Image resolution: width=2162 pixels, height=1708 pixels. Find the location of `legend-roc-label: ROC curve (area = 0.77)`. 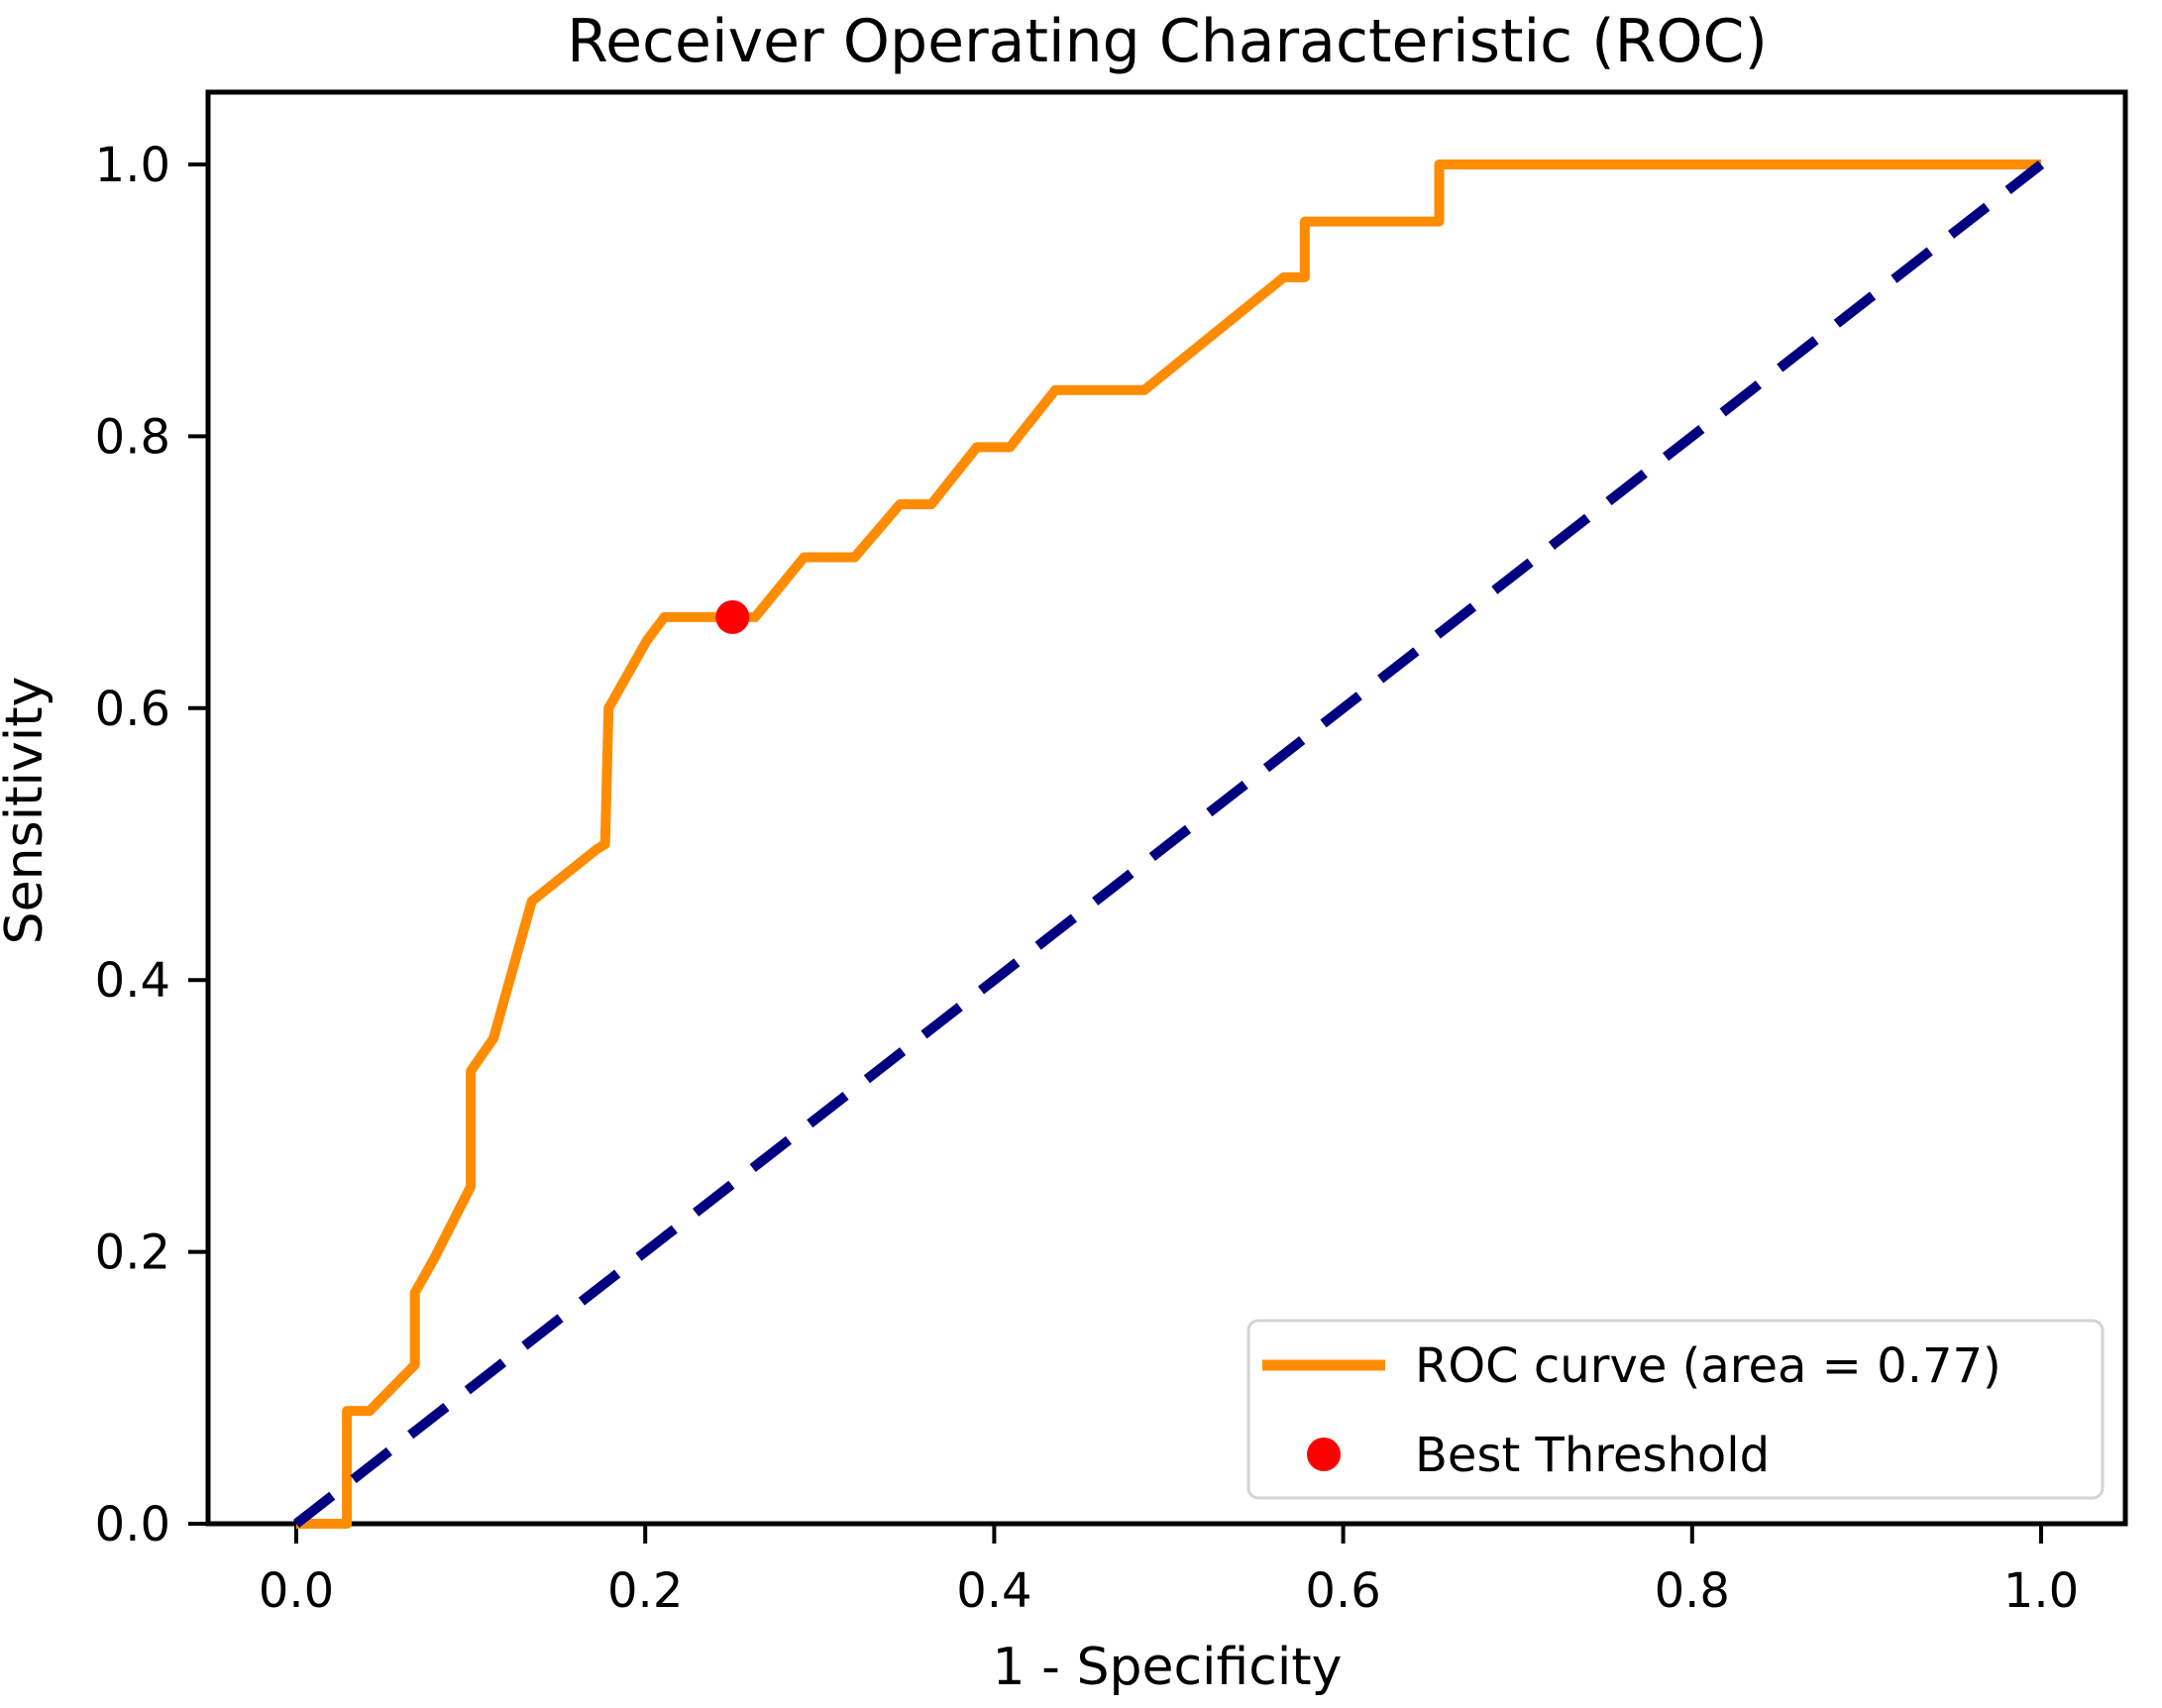

legend-roc-label: ROC curve (area = 0.77) is located at coordinates (1708, 1366).